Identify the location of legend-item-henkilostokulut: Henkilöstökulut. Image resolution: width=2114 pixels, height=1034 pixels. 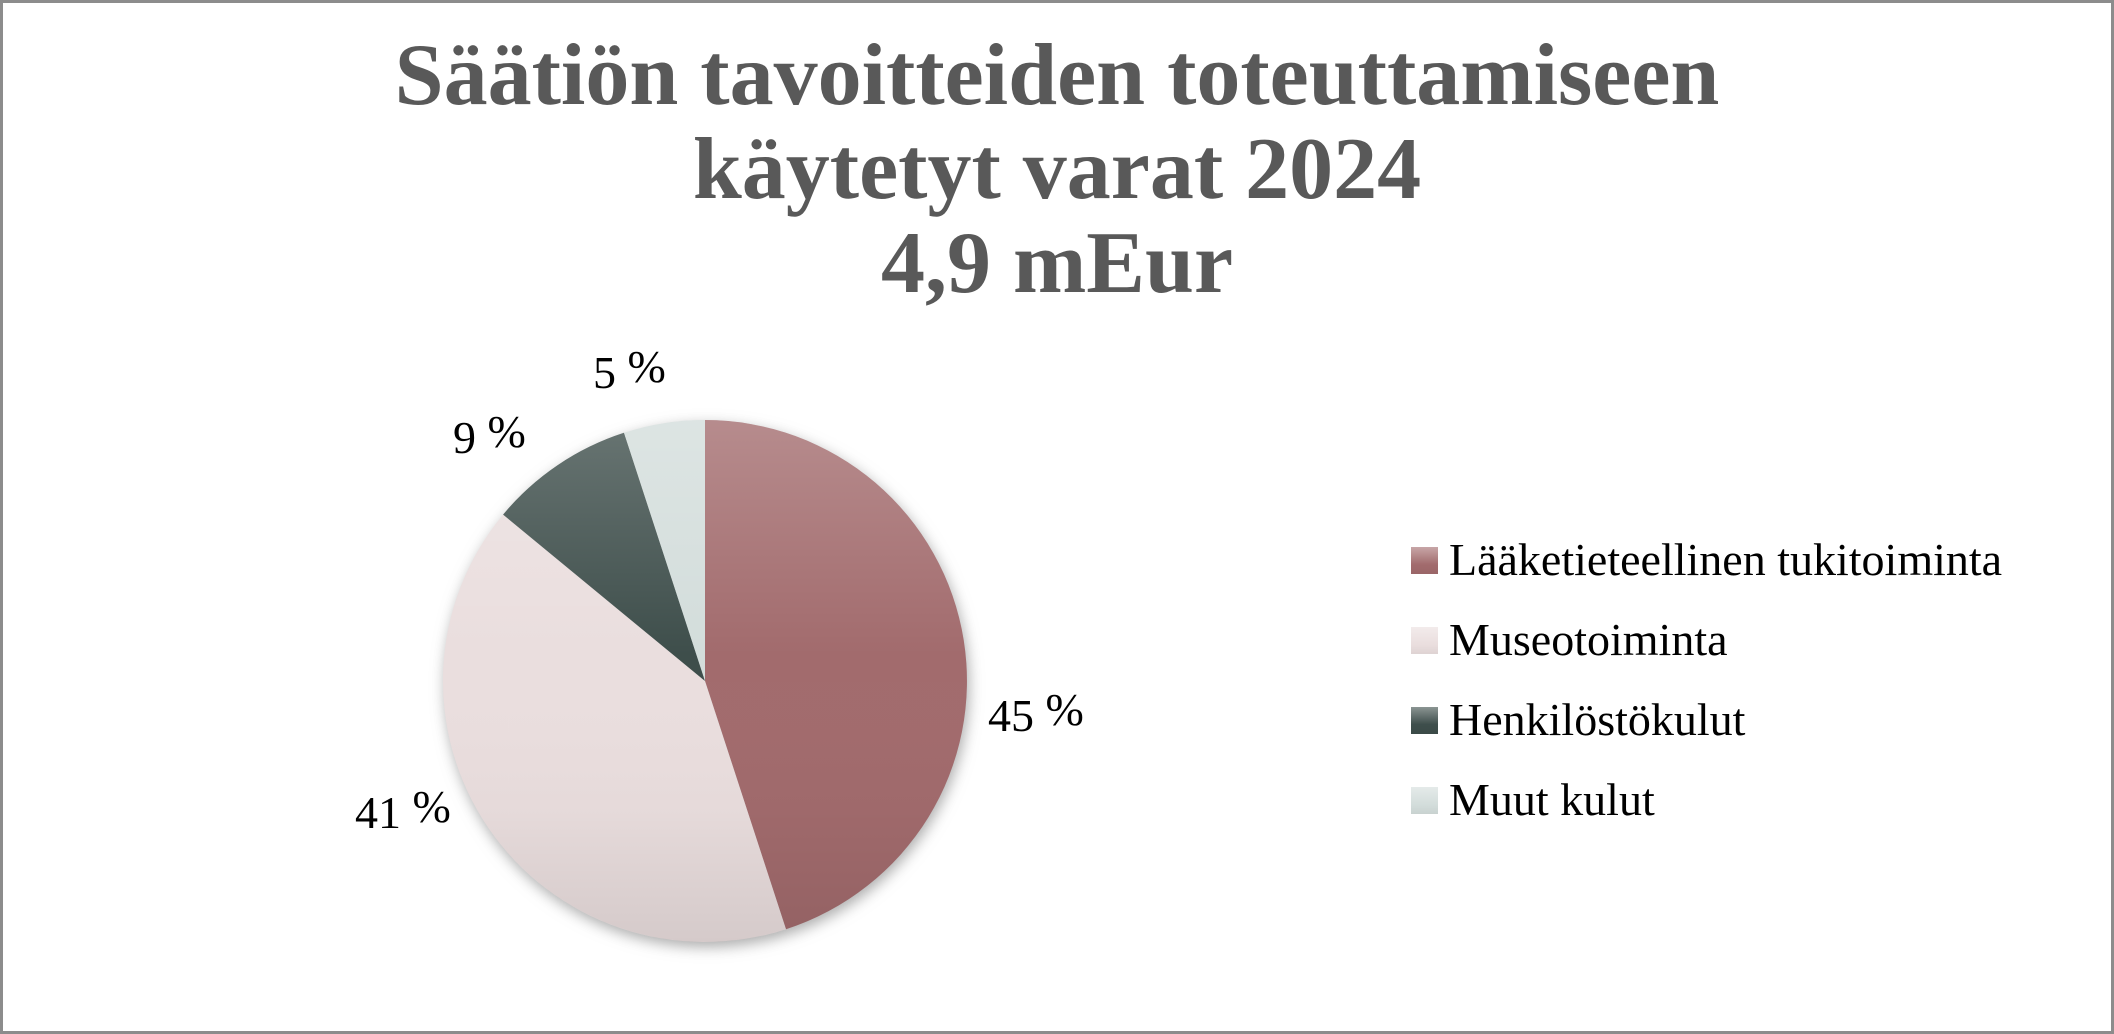
(1706, 720).